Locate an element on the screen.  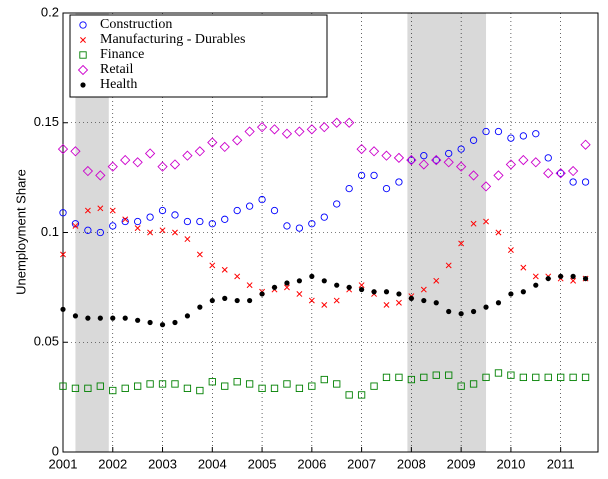
x-tick-label: 2001 is located at coordinates (63, 463).